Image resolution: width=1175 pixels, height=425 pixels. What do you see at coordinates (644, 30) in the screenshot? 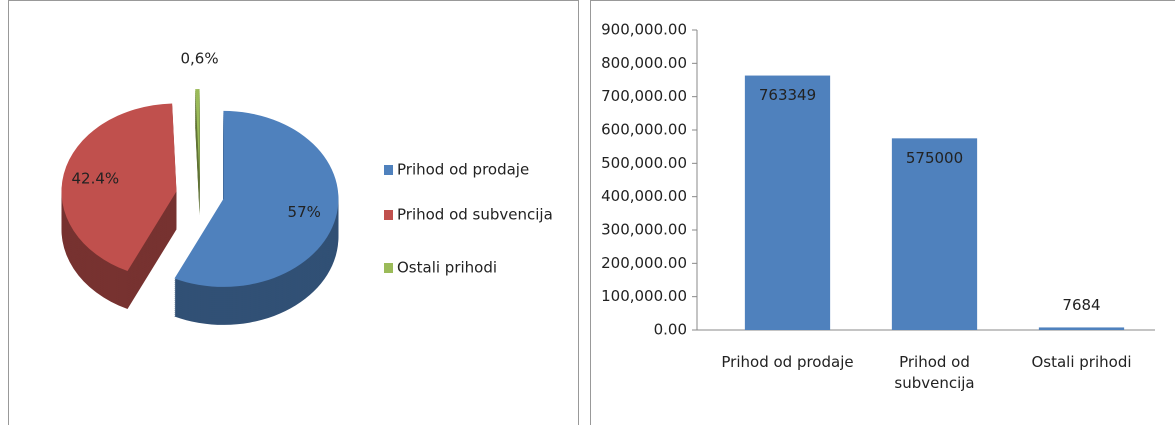
I see `y-tick-label: 900,000.00` at bounding box center [644, 30].